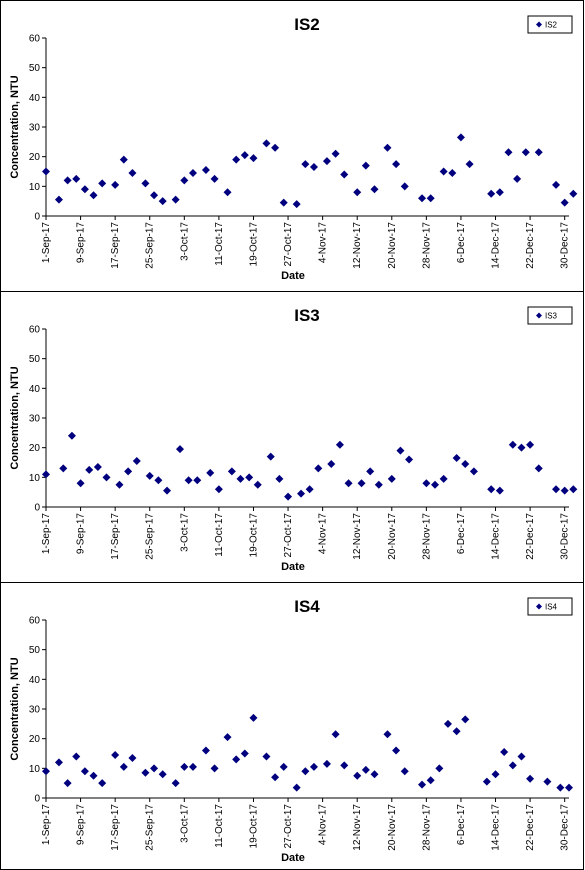 This screenshot has width=585, height=870. I want to click on x-tick-label: 19-Oct-17, so click(253, 535).